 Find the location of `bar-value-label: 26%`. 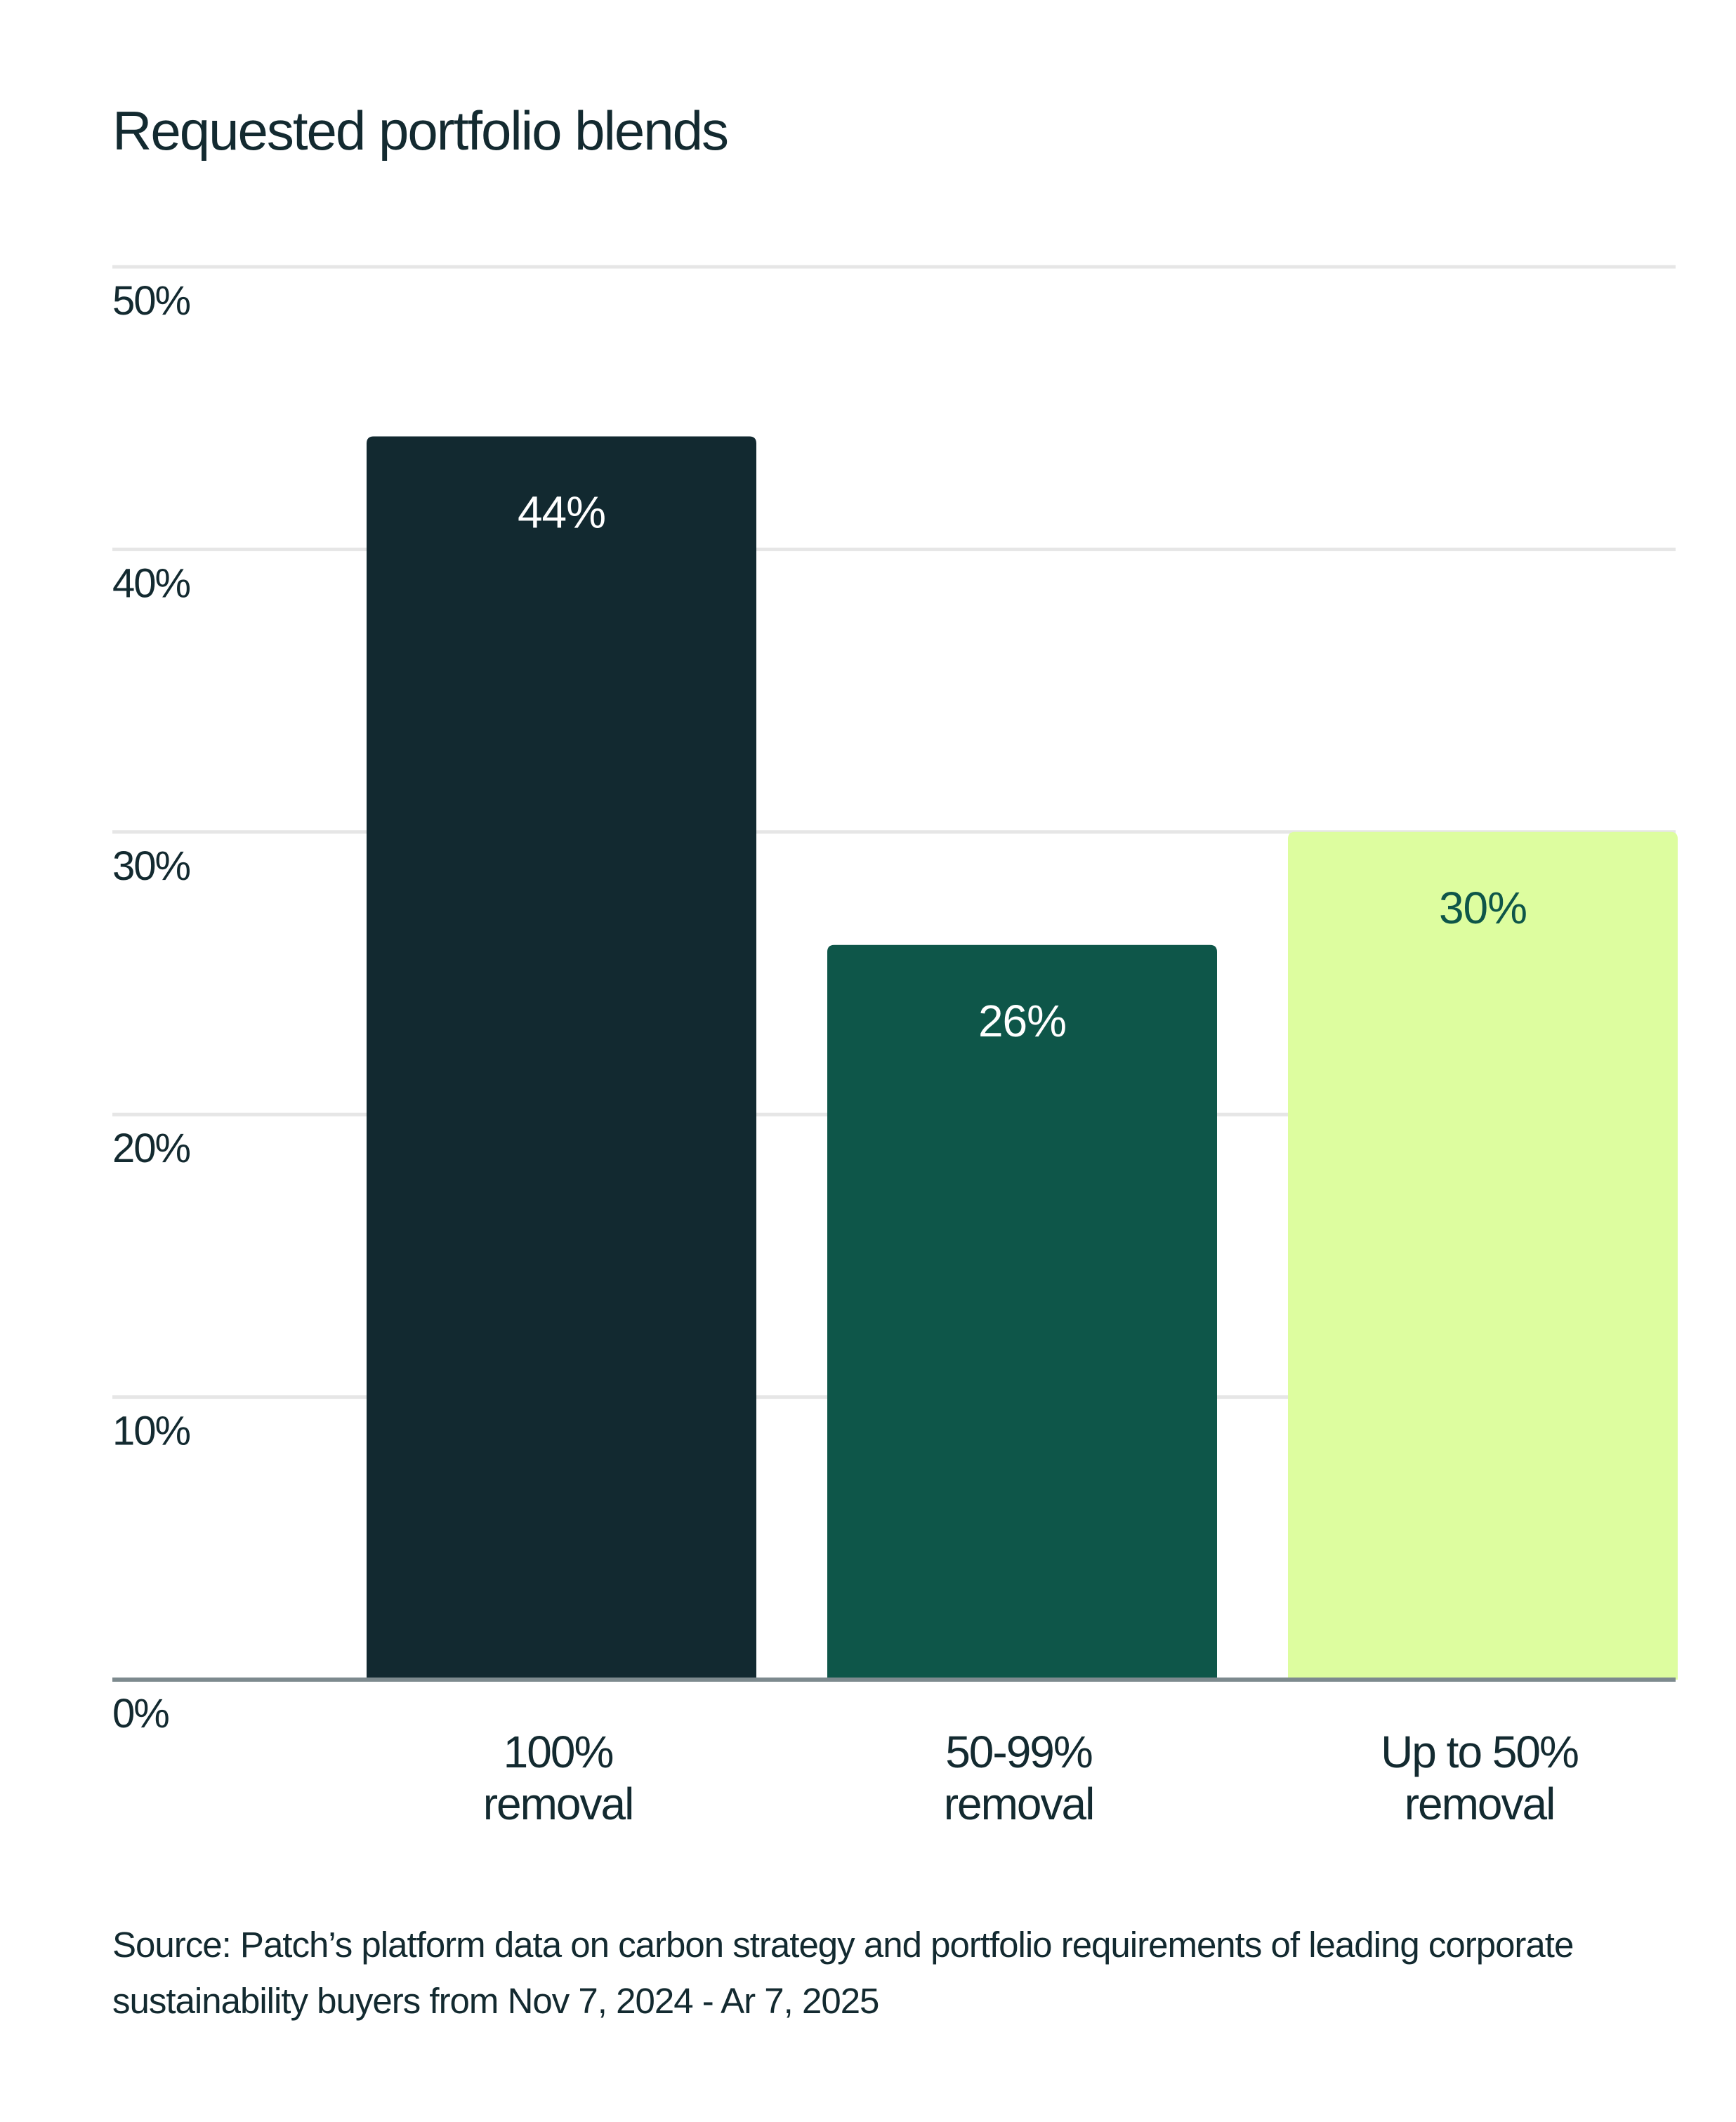

bar-value-label: 26% is located at coordinates (1022, 1021).